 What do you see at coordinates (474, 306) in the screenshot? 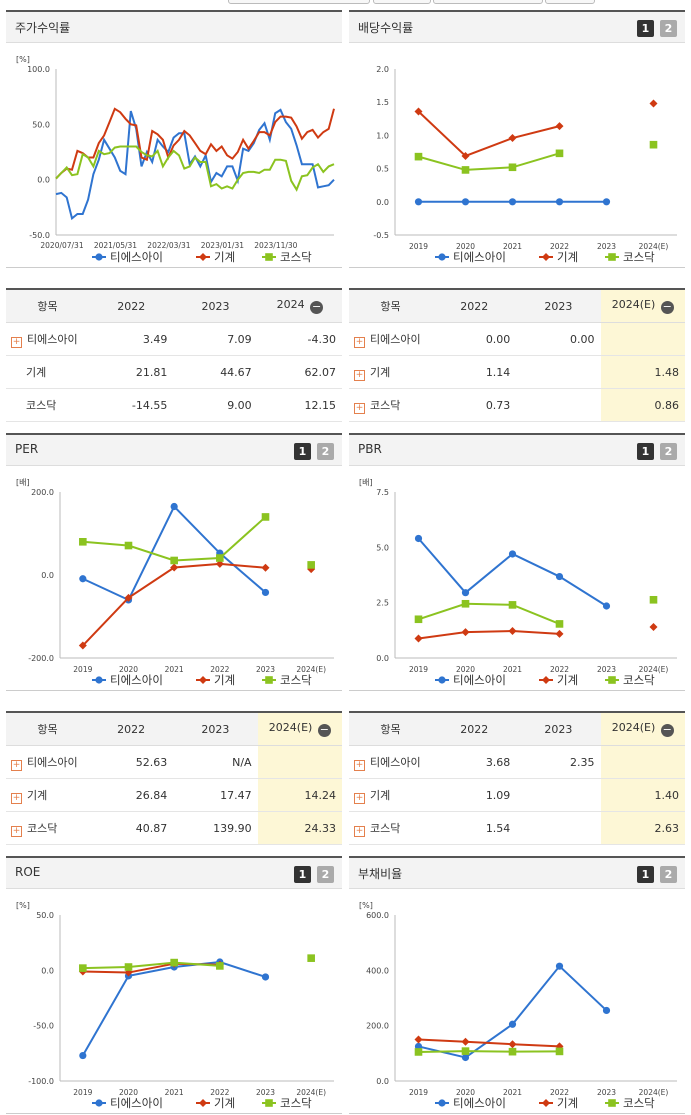
I see `col-header-year: 2022` at bounding box center [474, 306].